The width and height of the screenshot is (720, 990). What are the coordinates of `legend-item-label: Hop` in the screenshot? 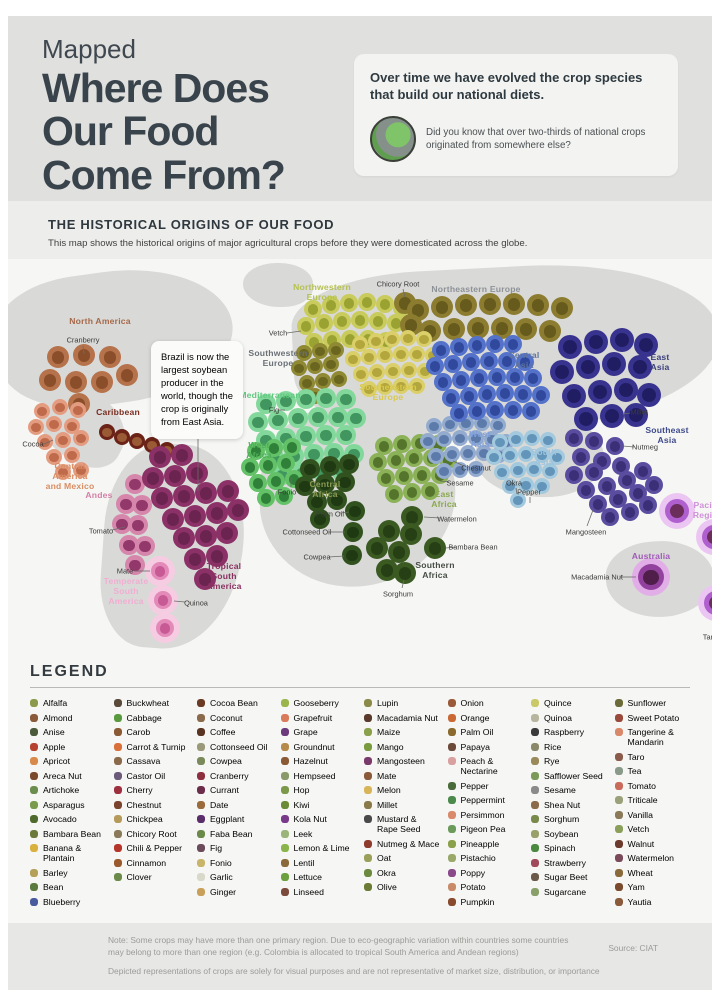 It's located at (301, 790).